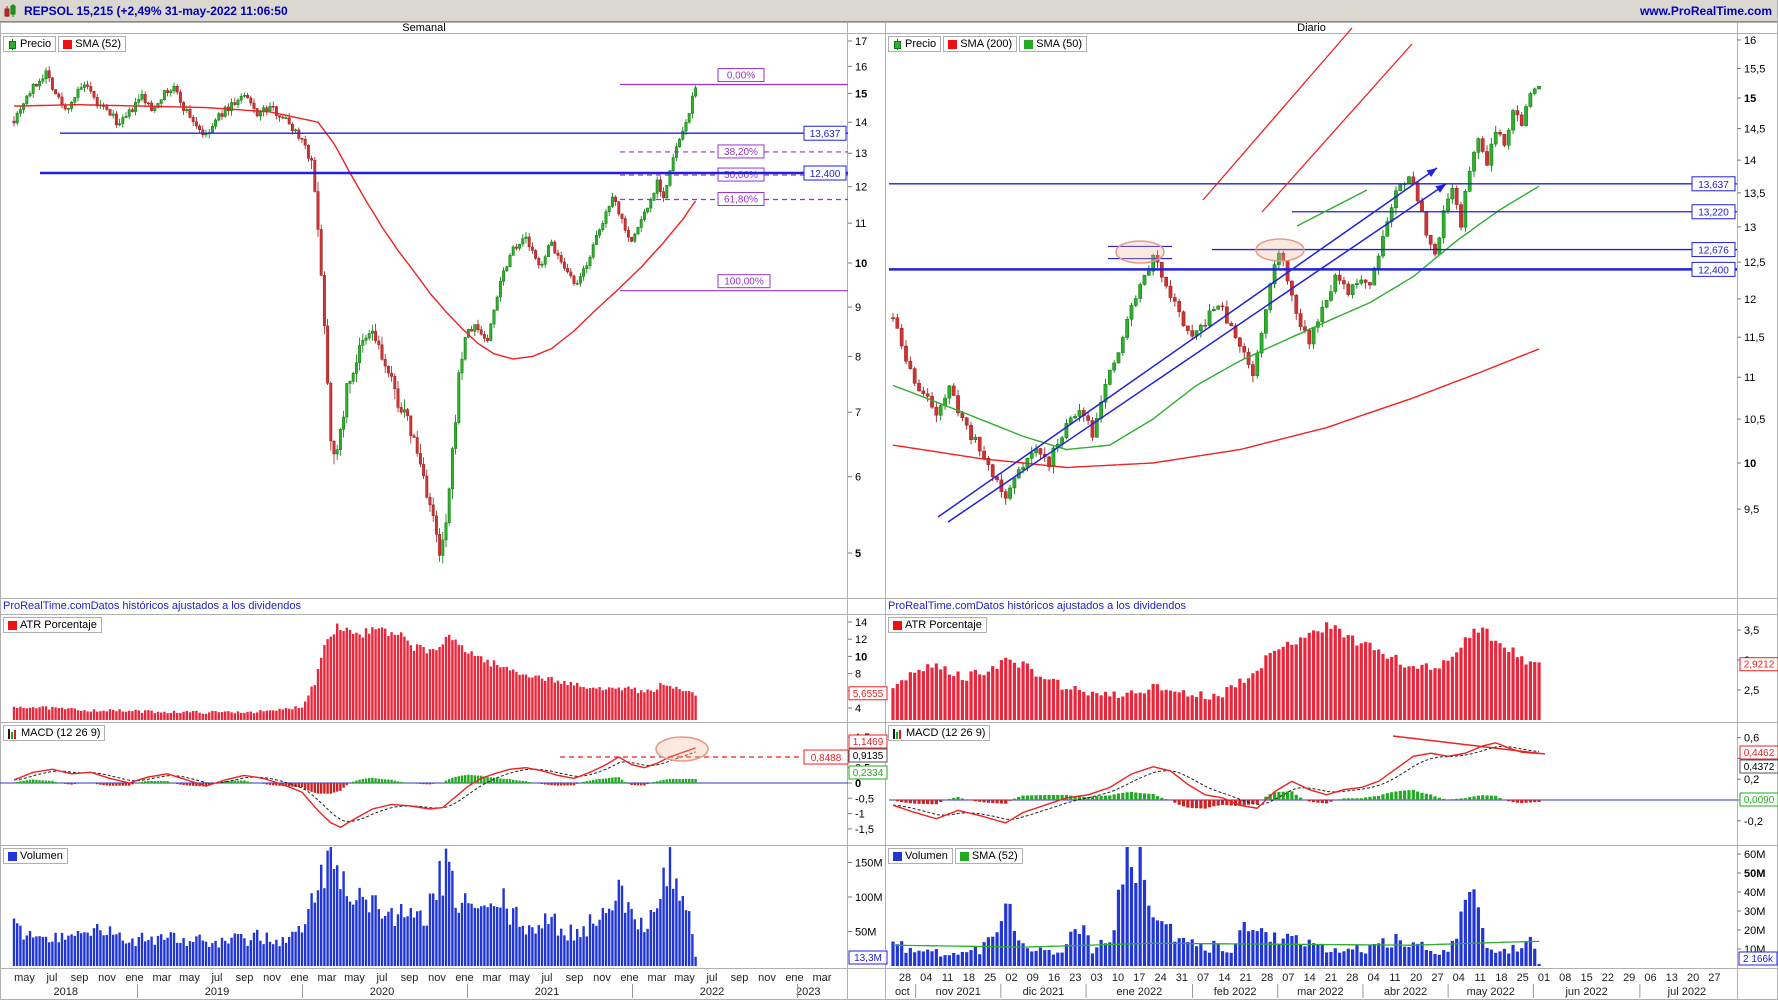  What do you see at coordinates (1394, 978) in the screenshot?
I see `x-day-label: 11` at bounding box center [1394, 978].